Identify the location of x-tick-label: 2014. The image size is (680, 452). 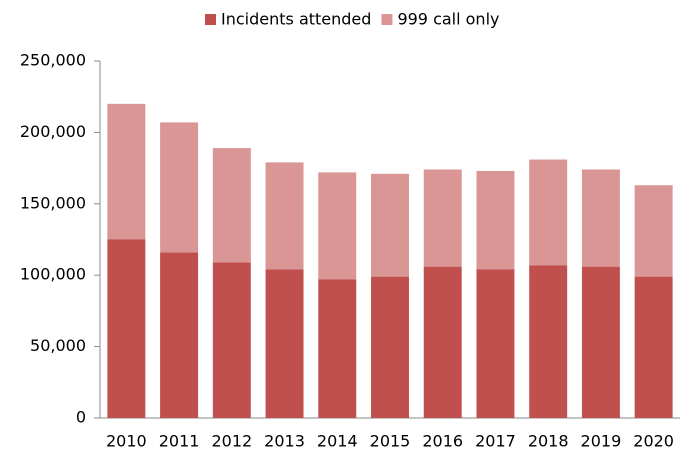
(337, 441).